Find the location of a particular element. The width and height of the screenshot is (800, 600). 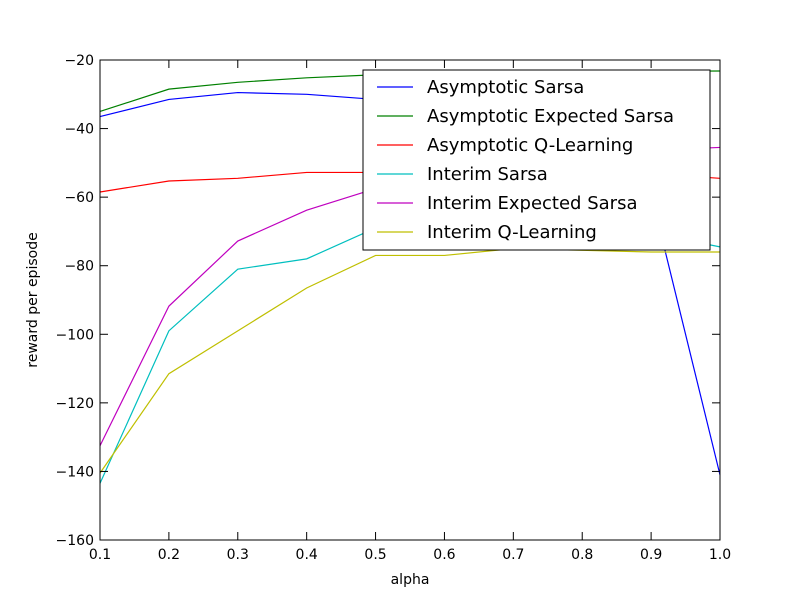

x-tick-label: 0.2 is located at coordinates (169, 555).